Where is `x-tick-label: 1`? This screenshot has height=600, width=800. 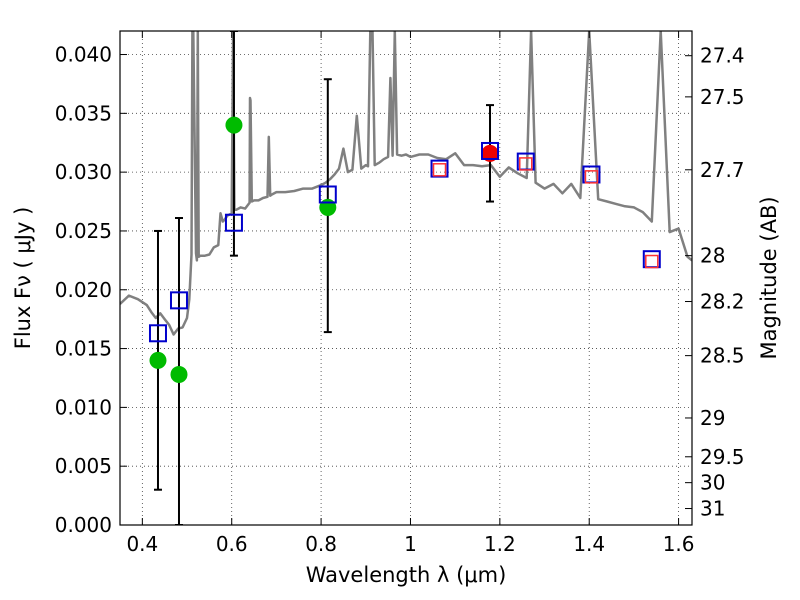 x-tick-label: 1 is located at coordinates (410, 544).